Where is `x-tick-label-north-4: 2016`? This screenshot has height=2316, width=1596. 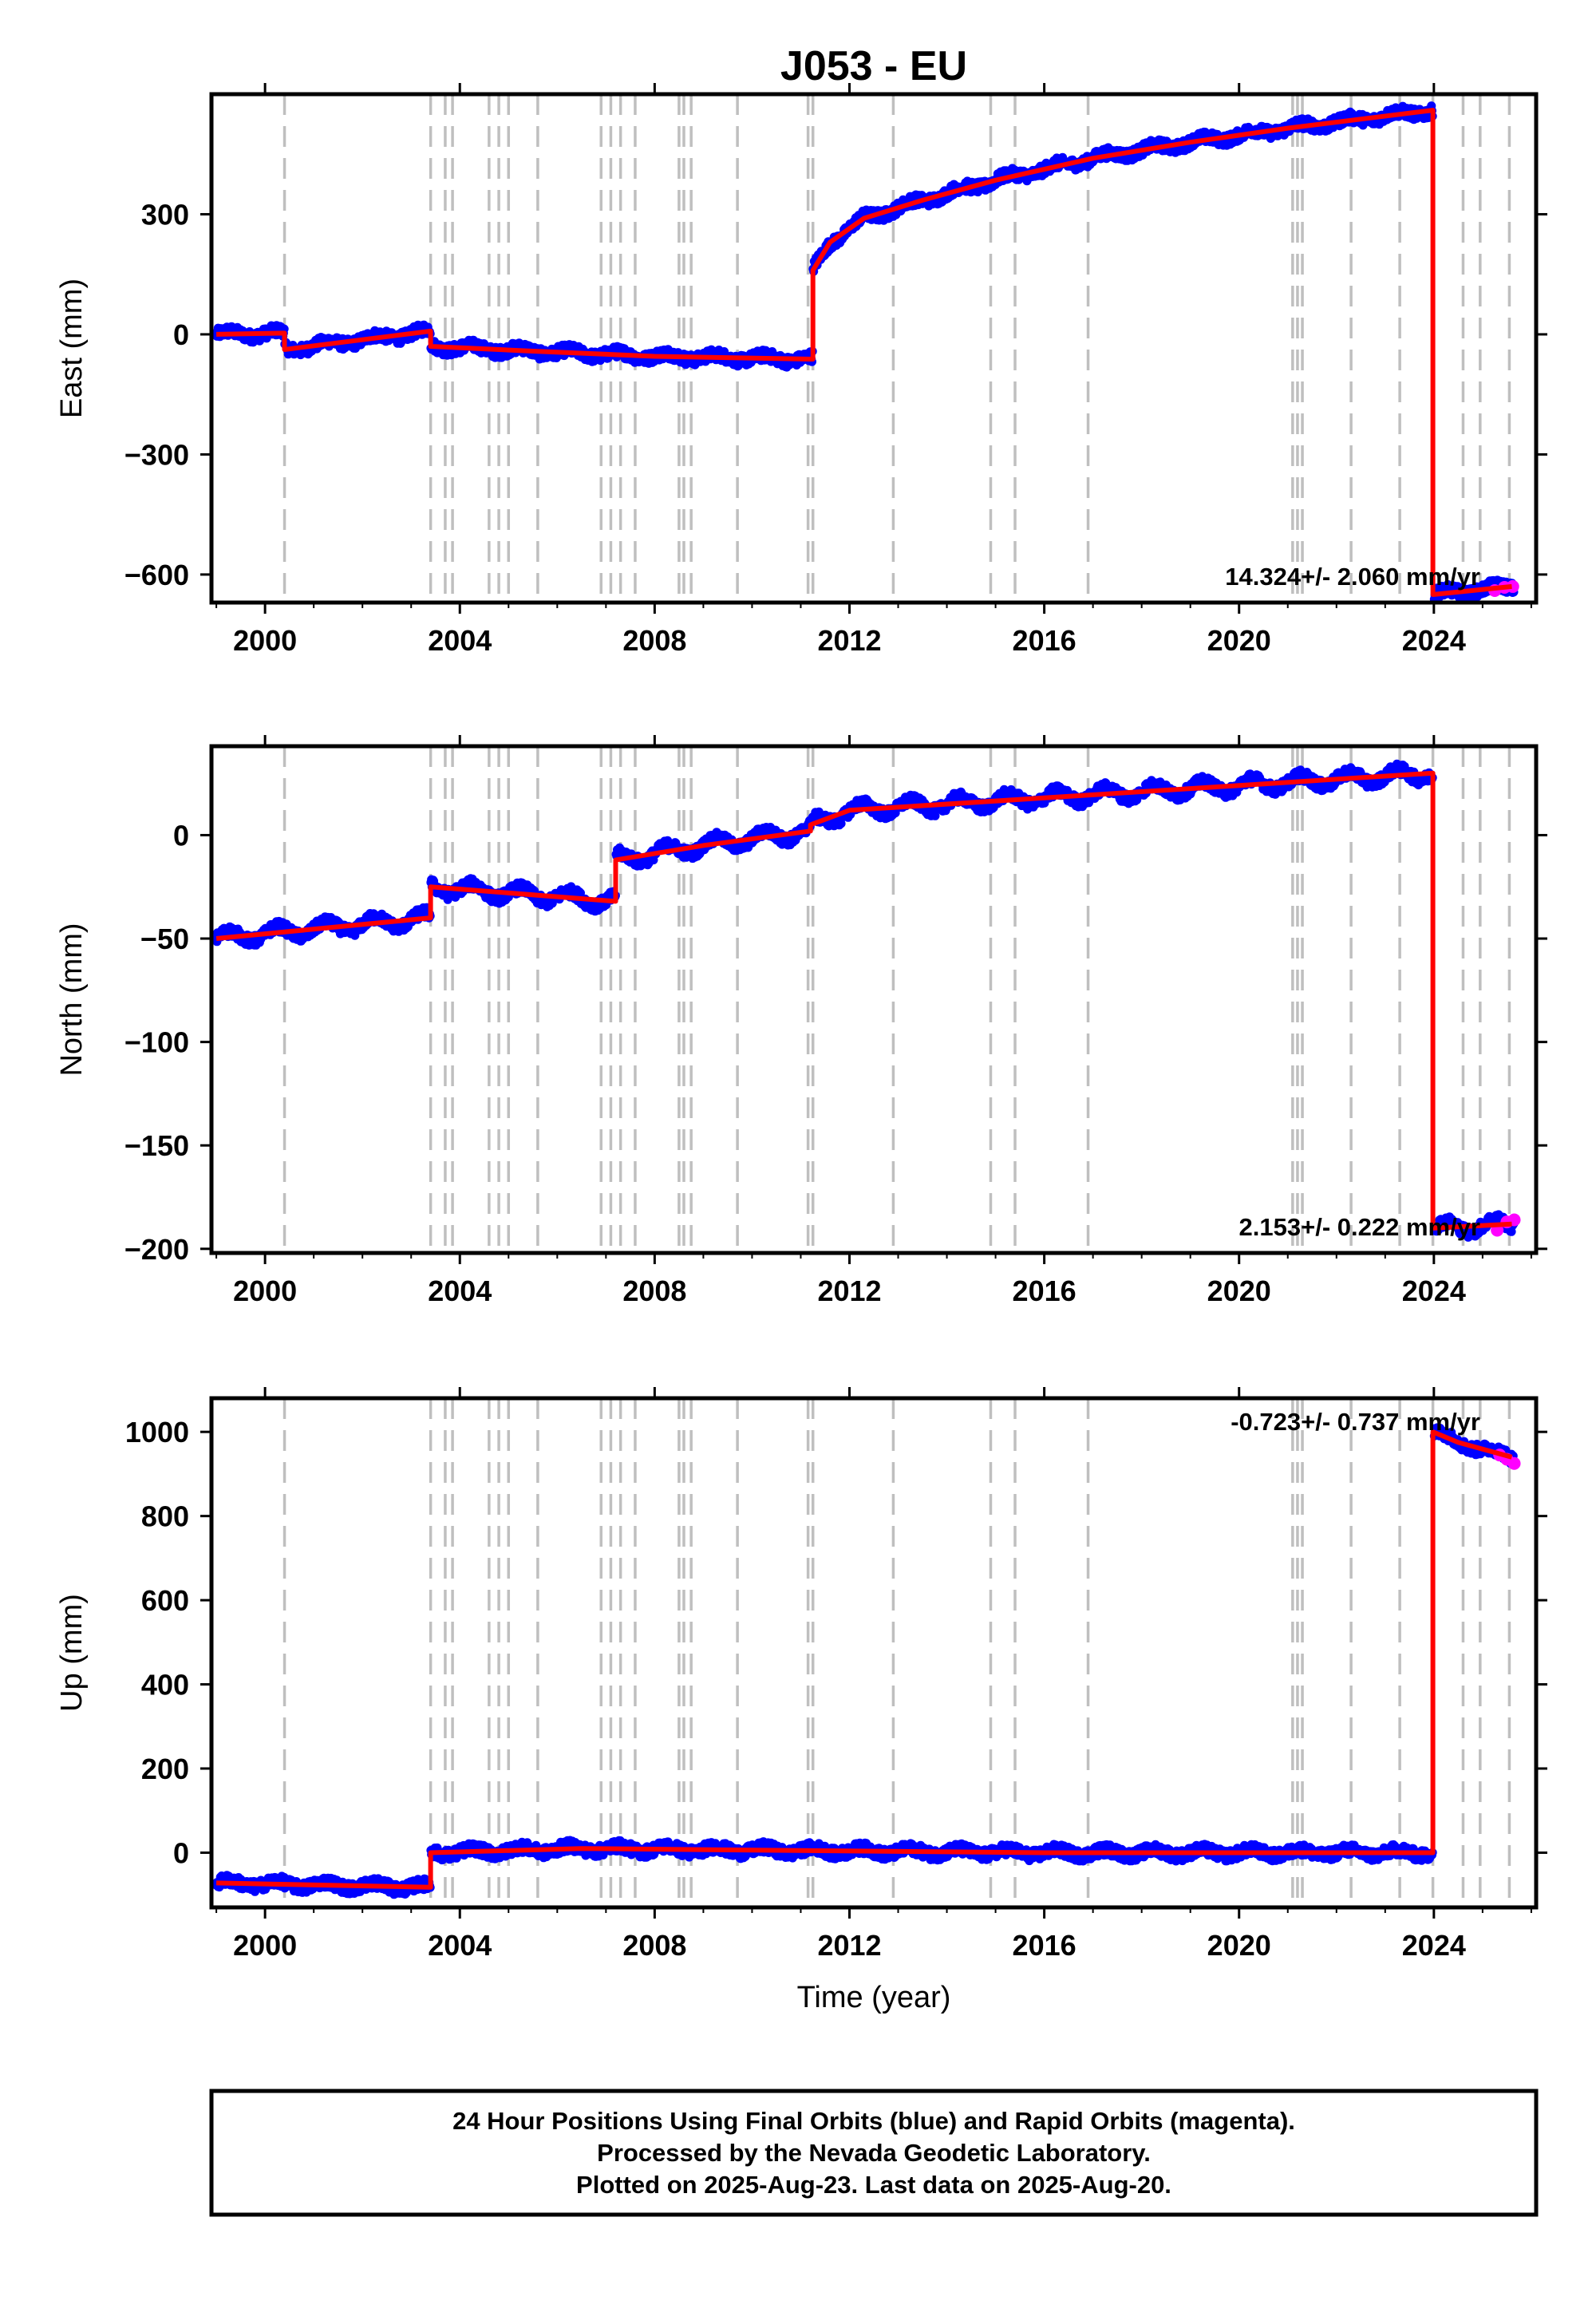
x-tick-label-north-4: 2016 is located at coordinates (1045, 1291).